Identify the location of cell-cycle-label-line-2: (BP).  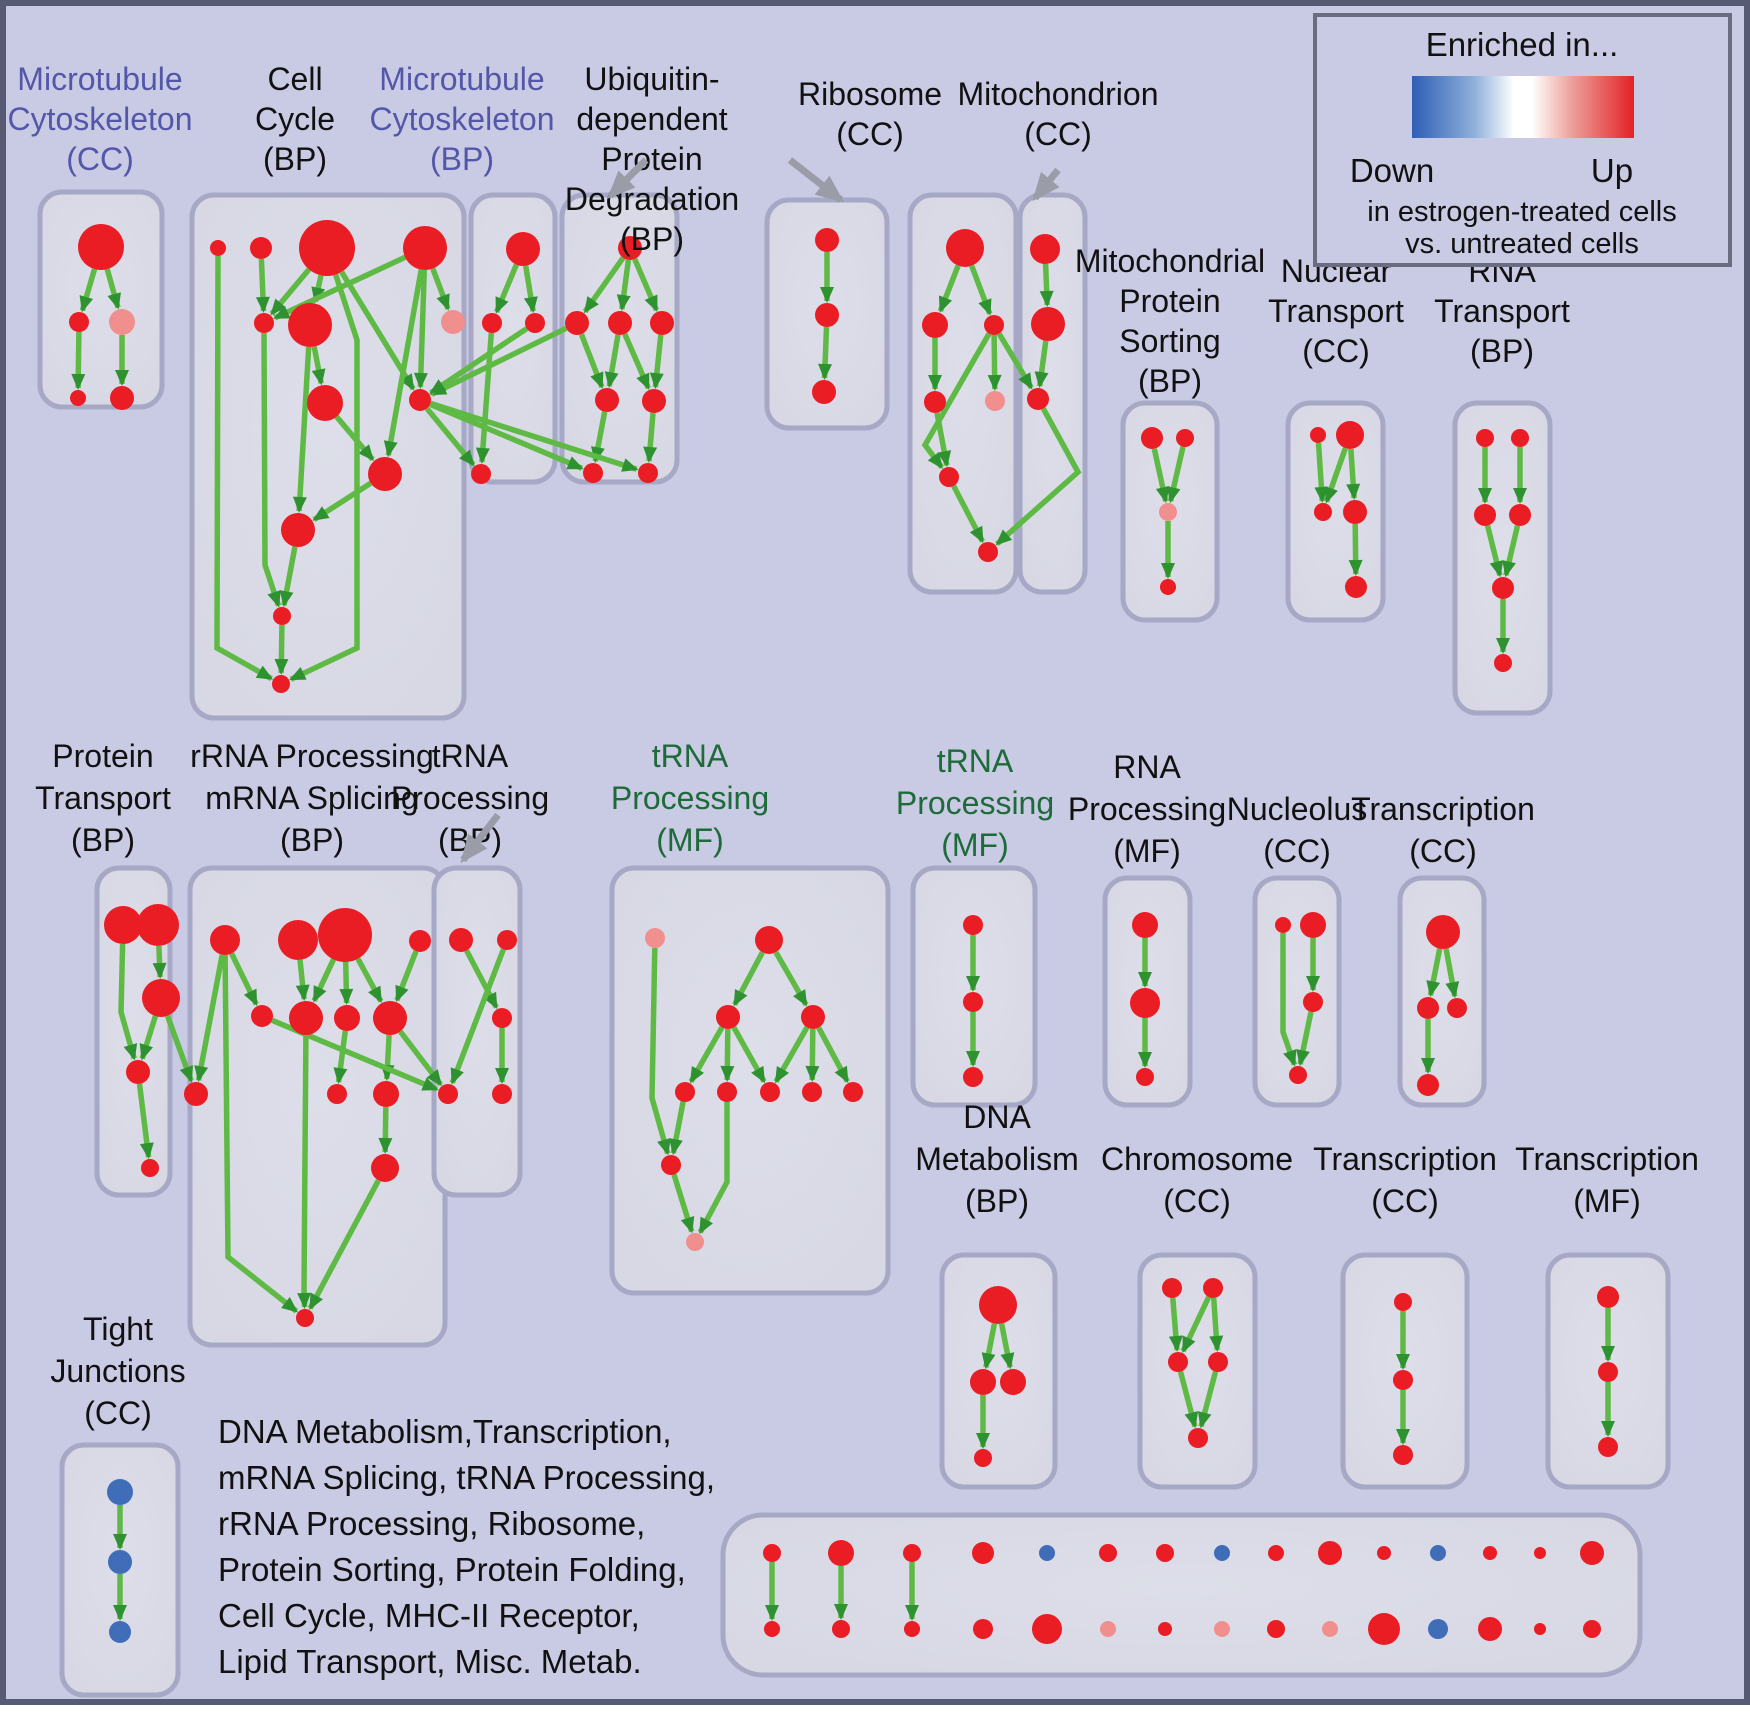
(295, 159).